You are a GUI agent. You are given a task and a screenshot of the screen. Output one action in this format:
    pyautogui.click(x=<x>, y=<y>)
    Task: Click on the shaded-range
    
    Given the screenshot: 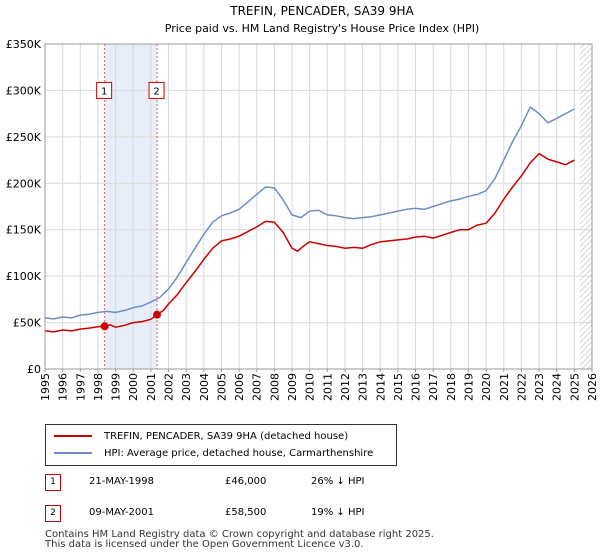 What is the action you would take?
    pyautogui.click(x=131, y=206)
    